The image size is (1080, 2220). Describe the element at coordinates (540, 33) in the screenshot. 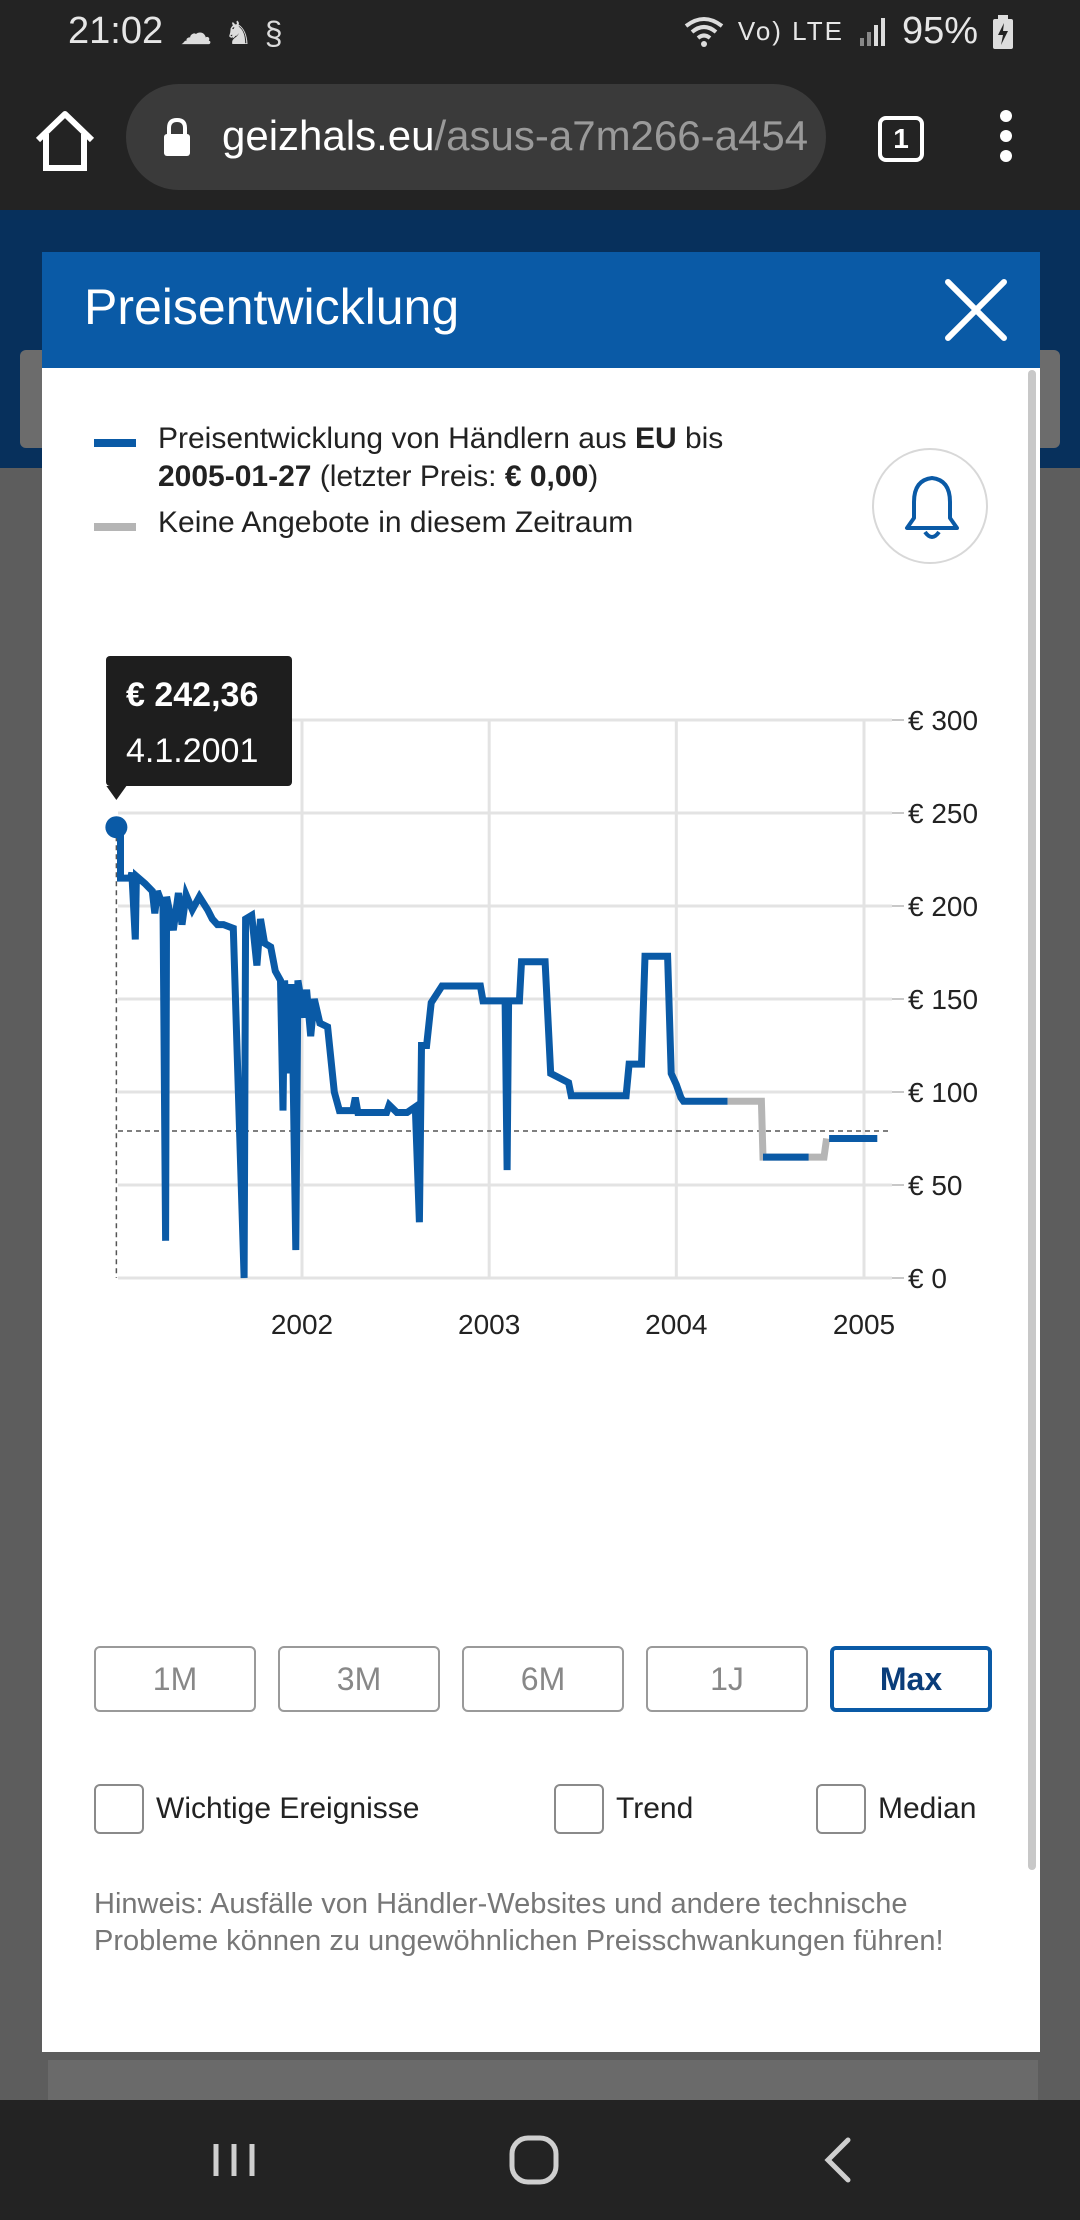

I see `status-bar: 21:02 ☁♞§ Vo) LTE 95%` at that location.